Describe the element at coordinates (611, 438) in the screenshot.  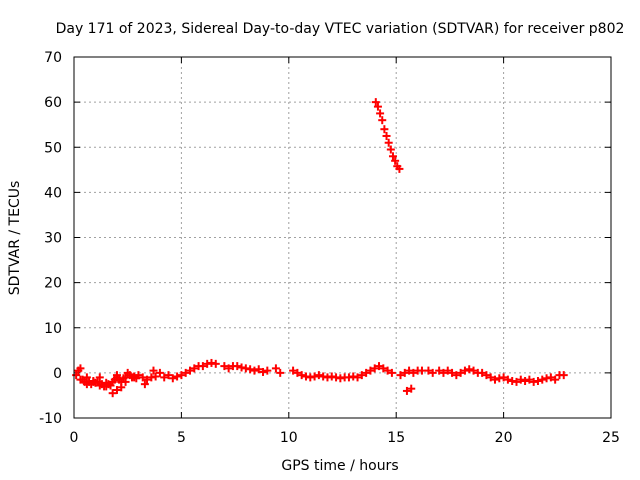
I see `x-tick-label: 25` at that location.